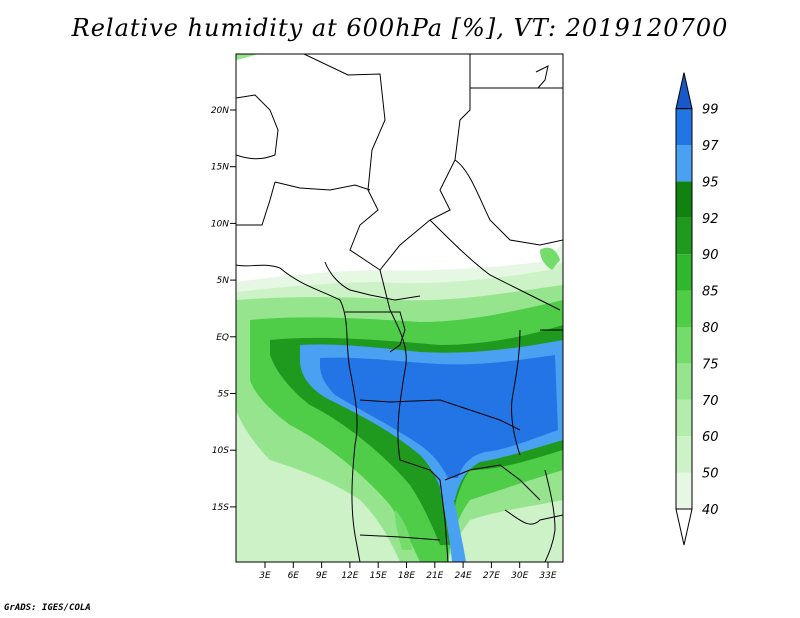 Image resolution: width=800 pixels, height=618 pixels. Describe the element at coordinates (220, 508) in the screenshot. I see `lat-tick-label: 15S` at that location.